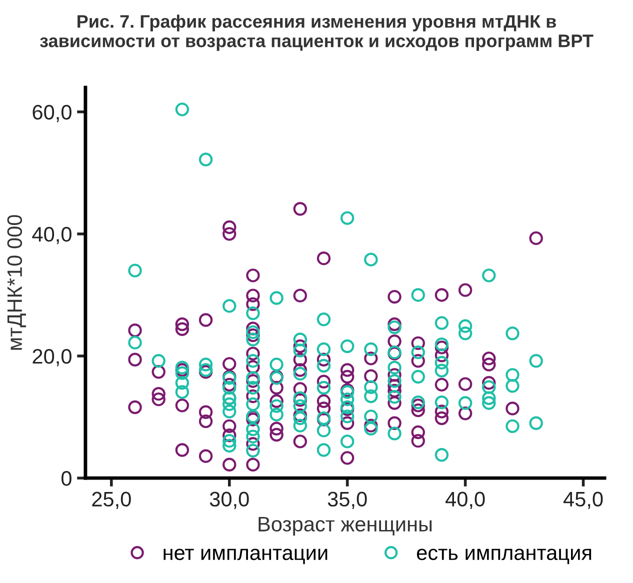  Describe the element at coordinates (52, 235) in the screenshot. I see `y-tick-label: 40,0` at that location.